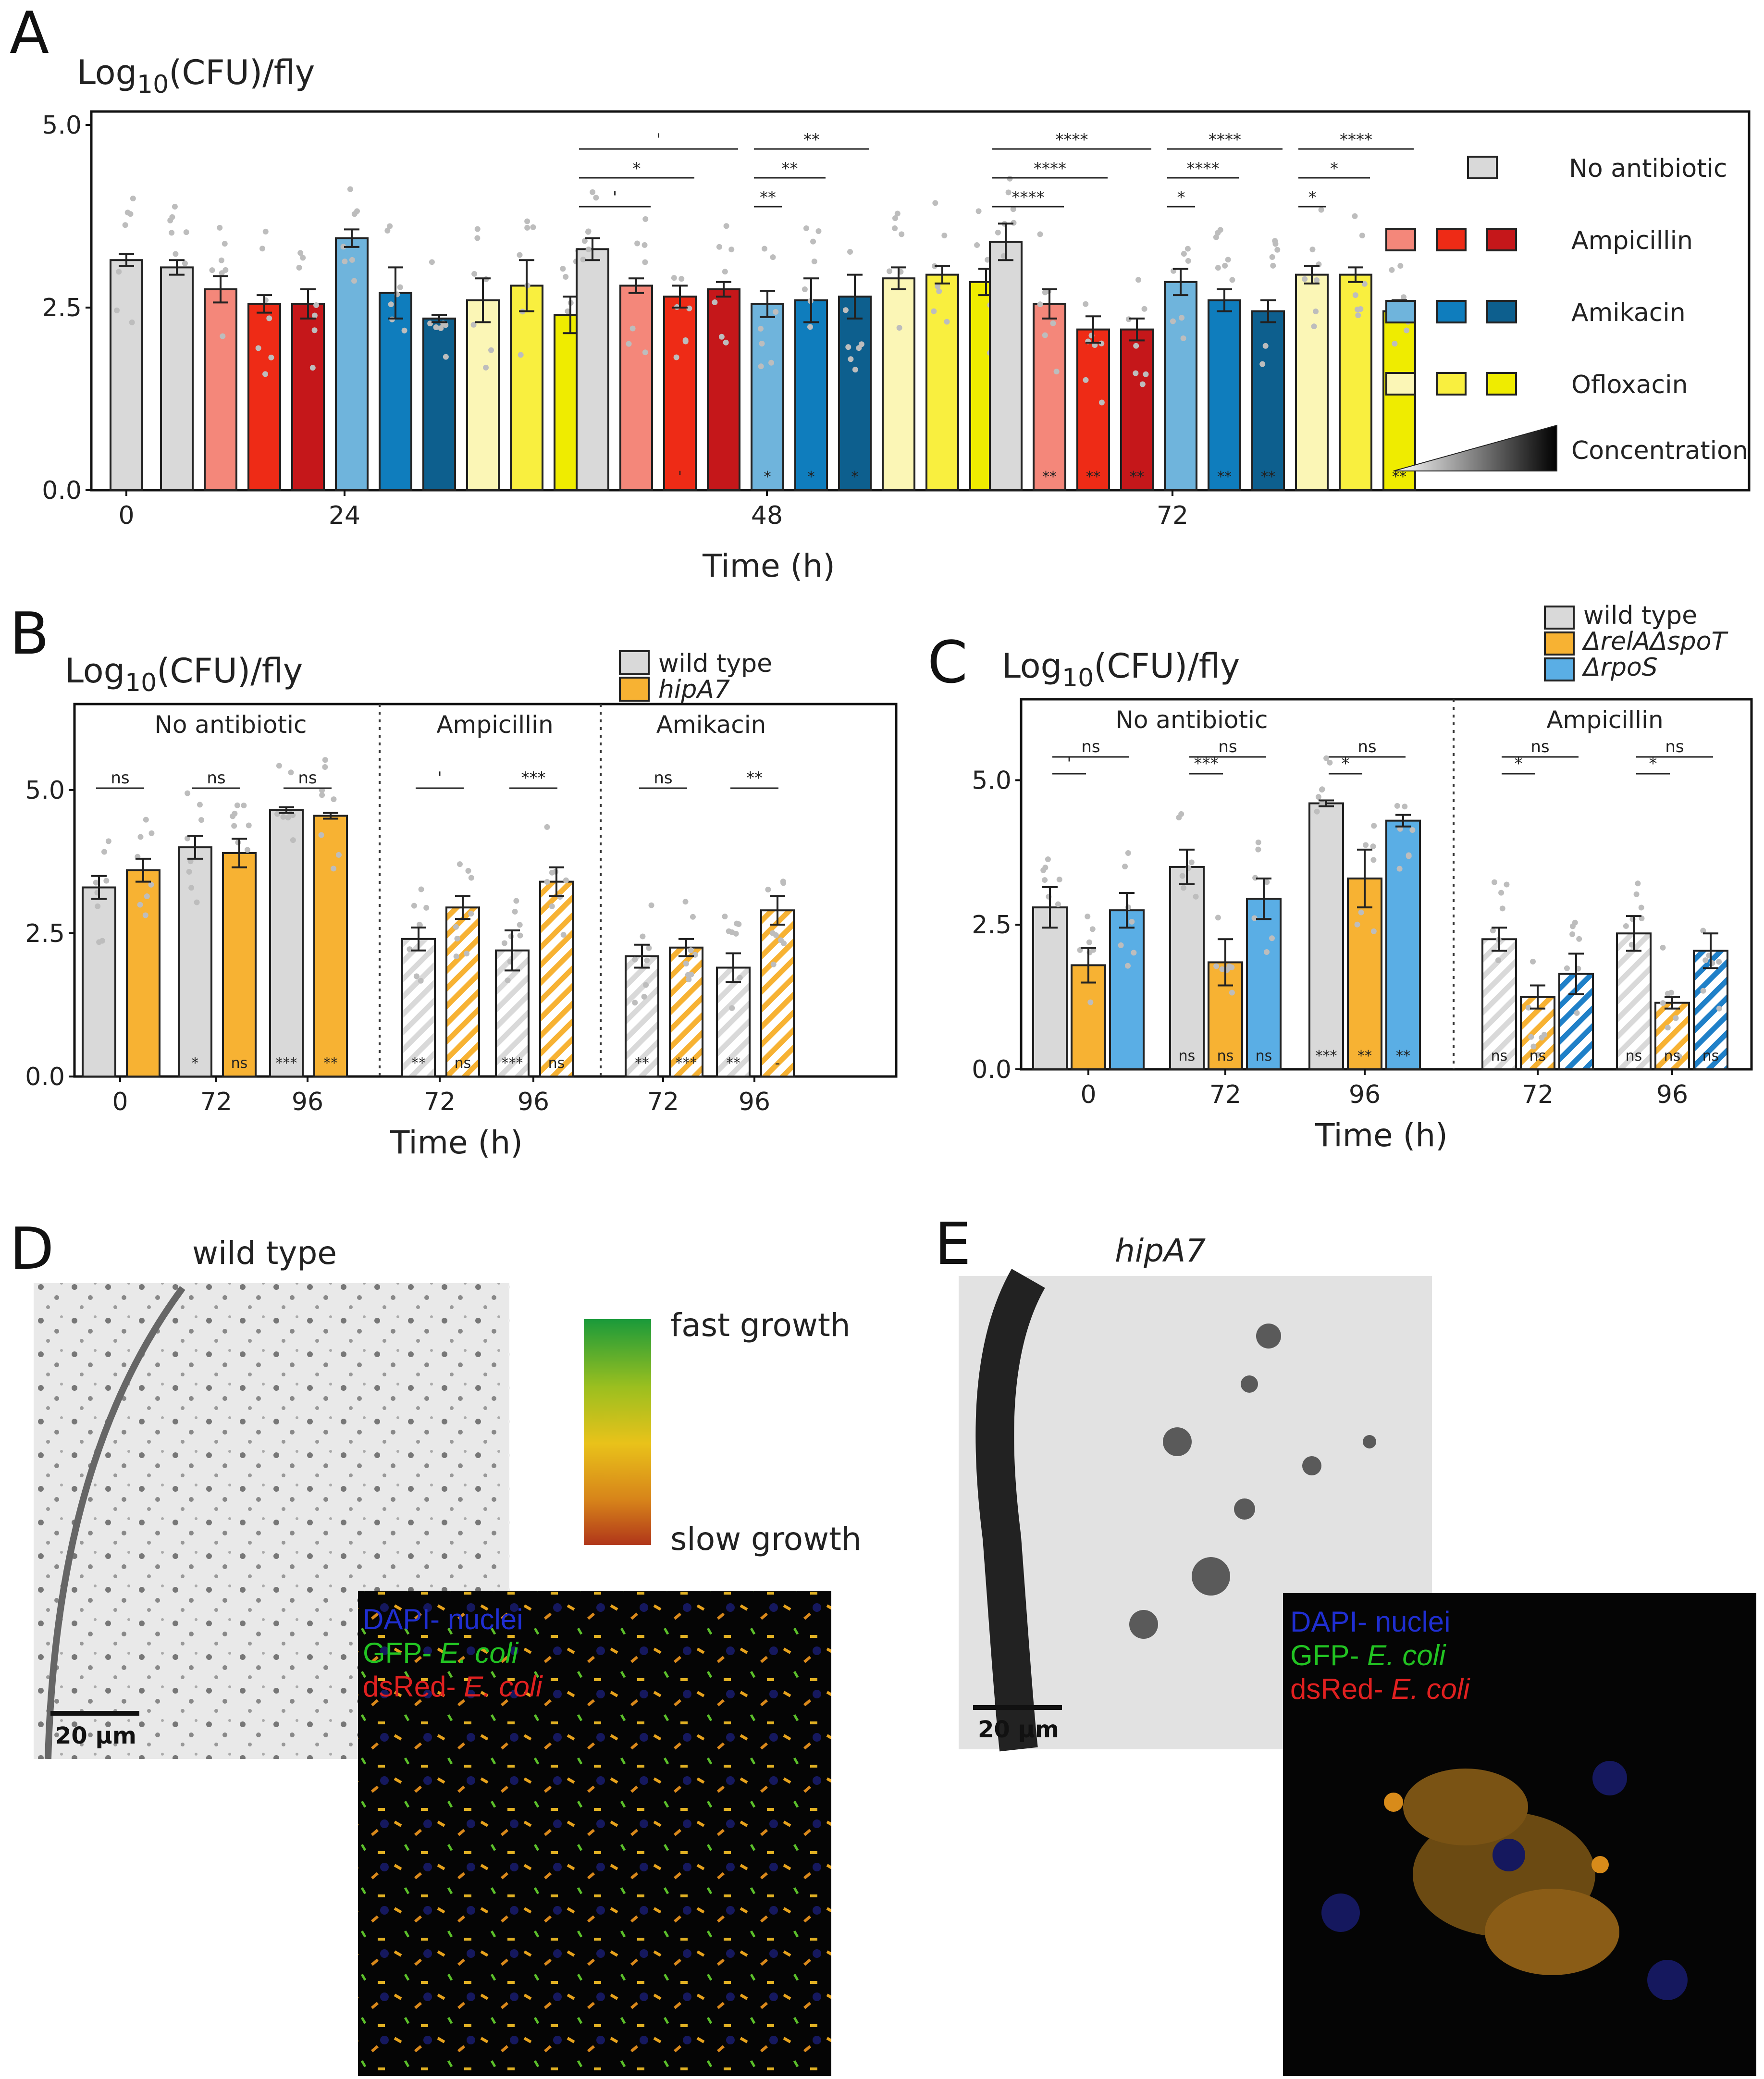  What do you see at coordinates (768, 197) in the screenshot?
I see `significance-label: **` at bounding box center [768, 197].